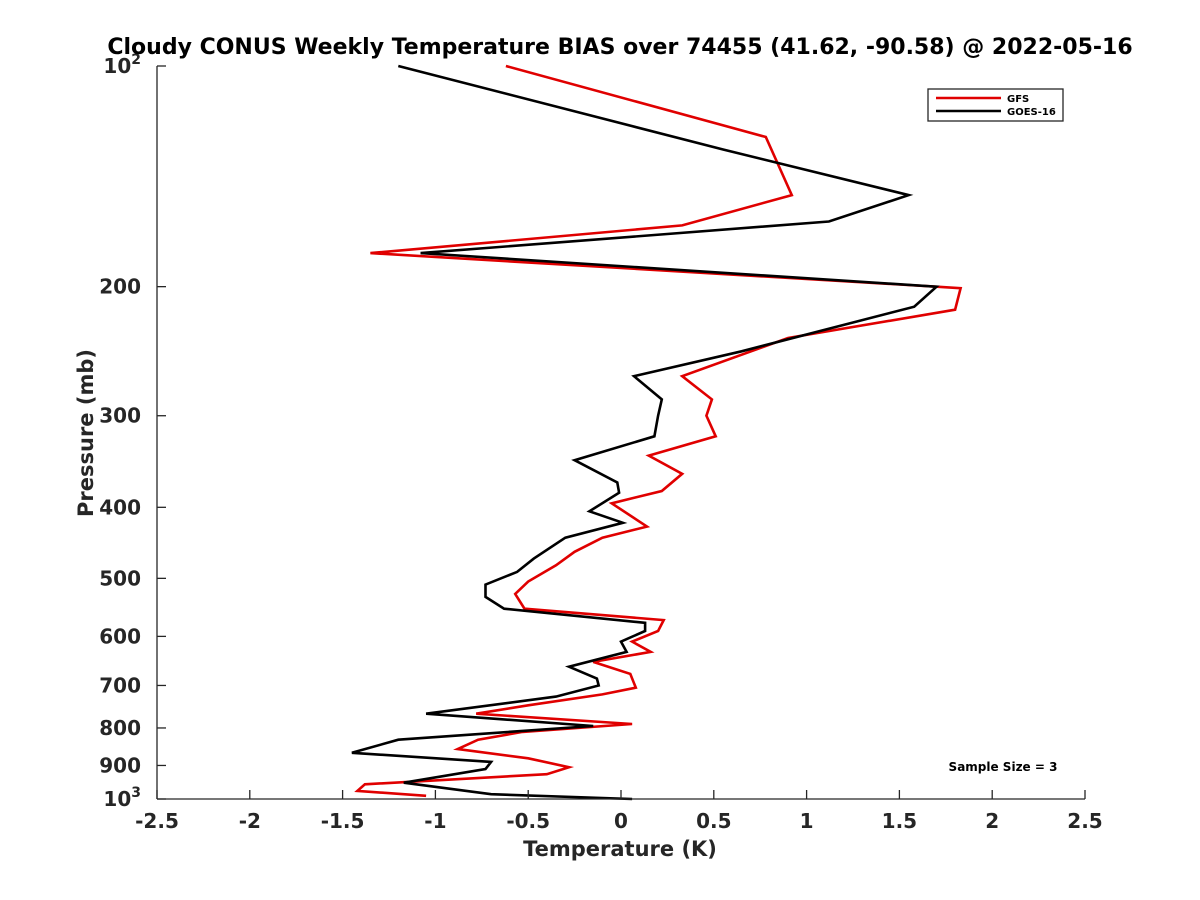 This screenshot has width=1200, height=900. Describe the element at coordinates (528, 821) in the screenshot. I see `x-tick-label: -0.5` at that location.